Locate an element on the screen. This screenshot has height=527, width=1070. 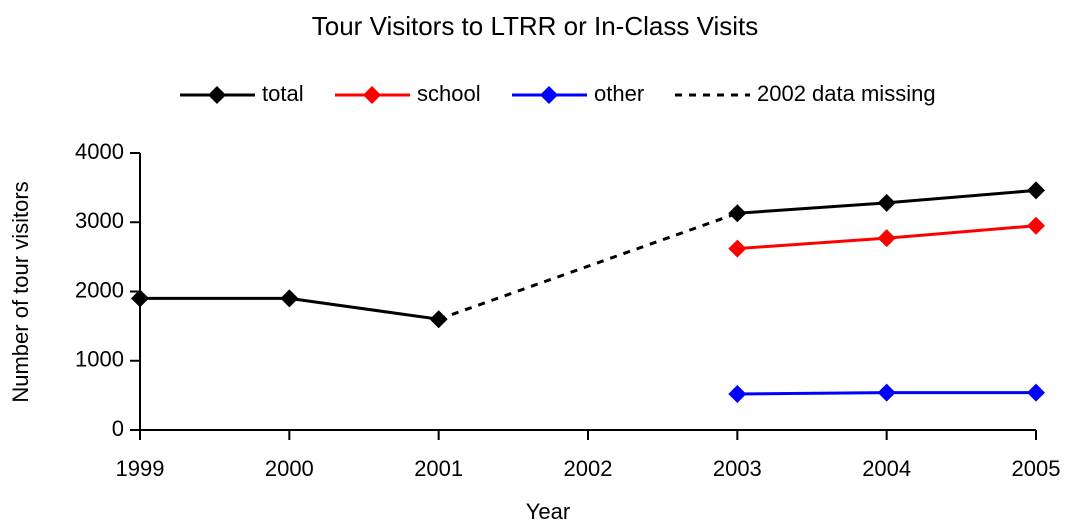
x-tick-label: 2002 is located at coordinates (588, 468).